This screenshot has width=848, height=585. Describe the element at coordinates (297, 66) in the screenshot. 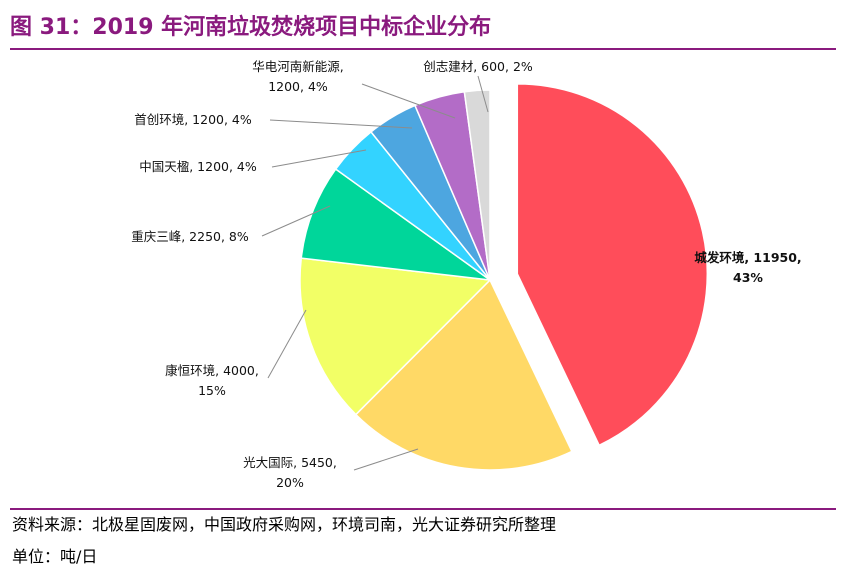

I see `slice-label-7: 华电河南新能源,` at that location.